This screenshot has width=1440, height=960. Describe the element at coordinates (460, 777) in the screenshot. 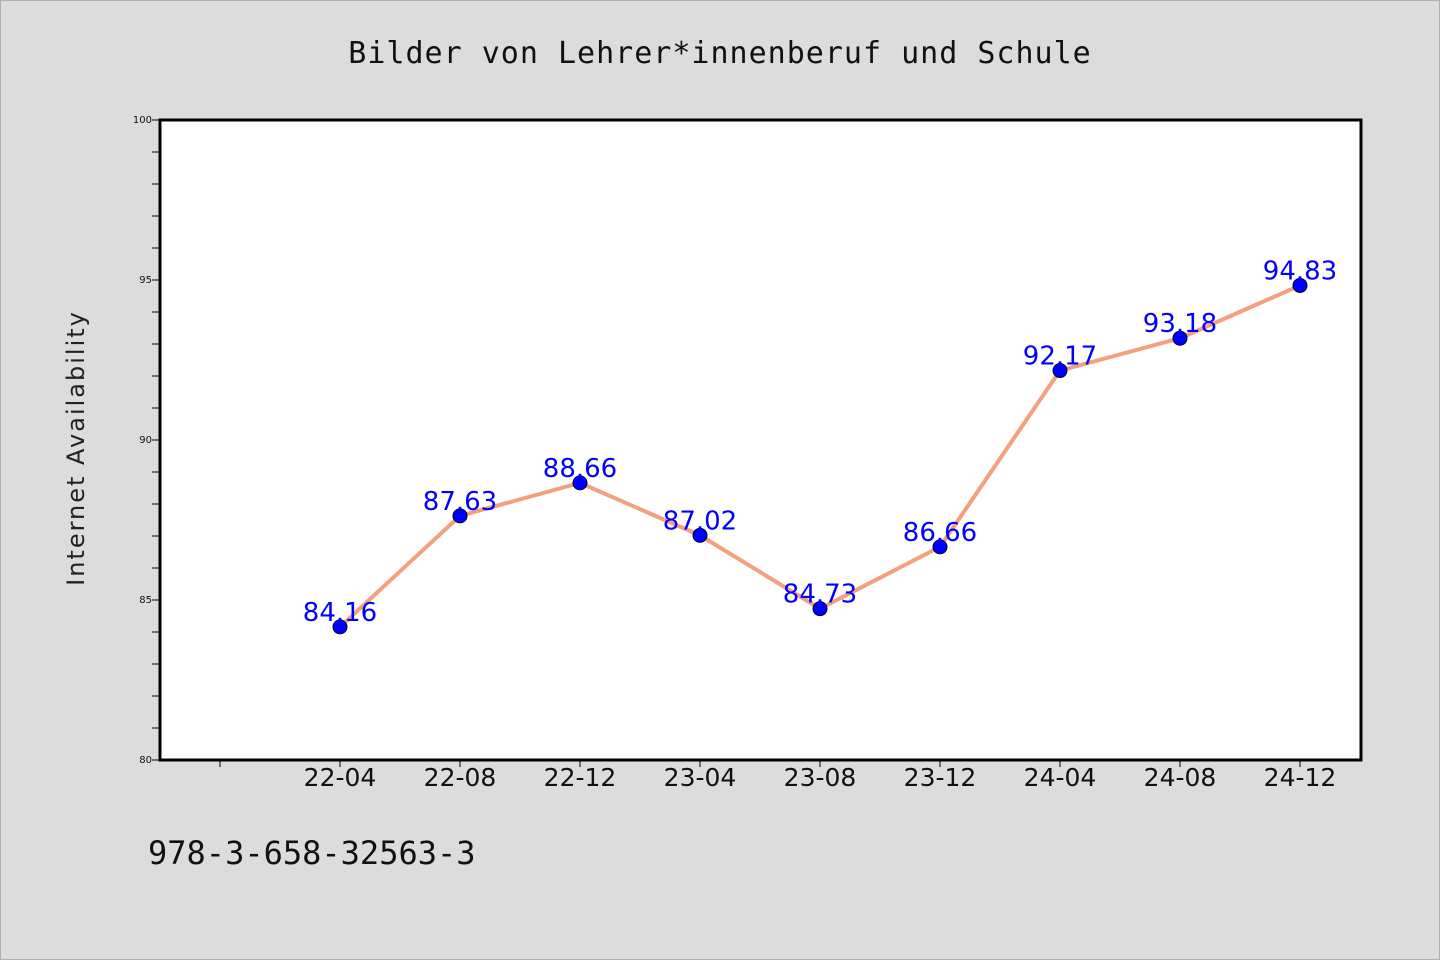

I see `x-tick-label: 22-08` at that location.